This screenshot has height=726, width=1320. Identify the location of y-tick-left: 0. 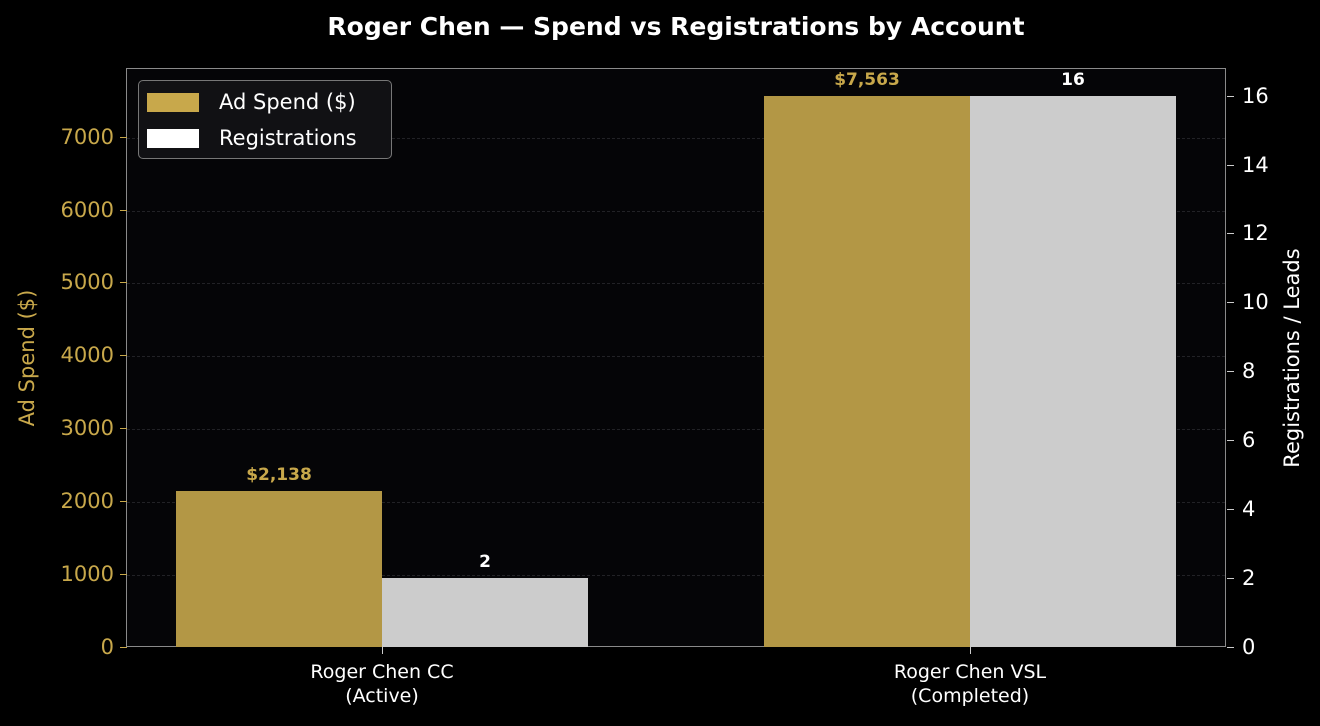
(114, 647).